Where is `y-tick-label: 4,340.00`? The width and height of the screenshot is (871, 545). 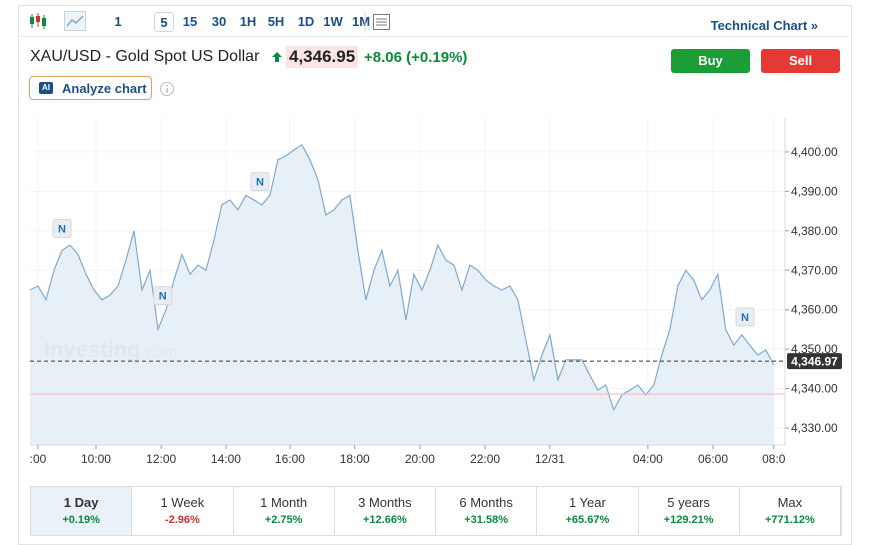 y-tick-label: 4,340.00 is located at coordinates (814, 389).